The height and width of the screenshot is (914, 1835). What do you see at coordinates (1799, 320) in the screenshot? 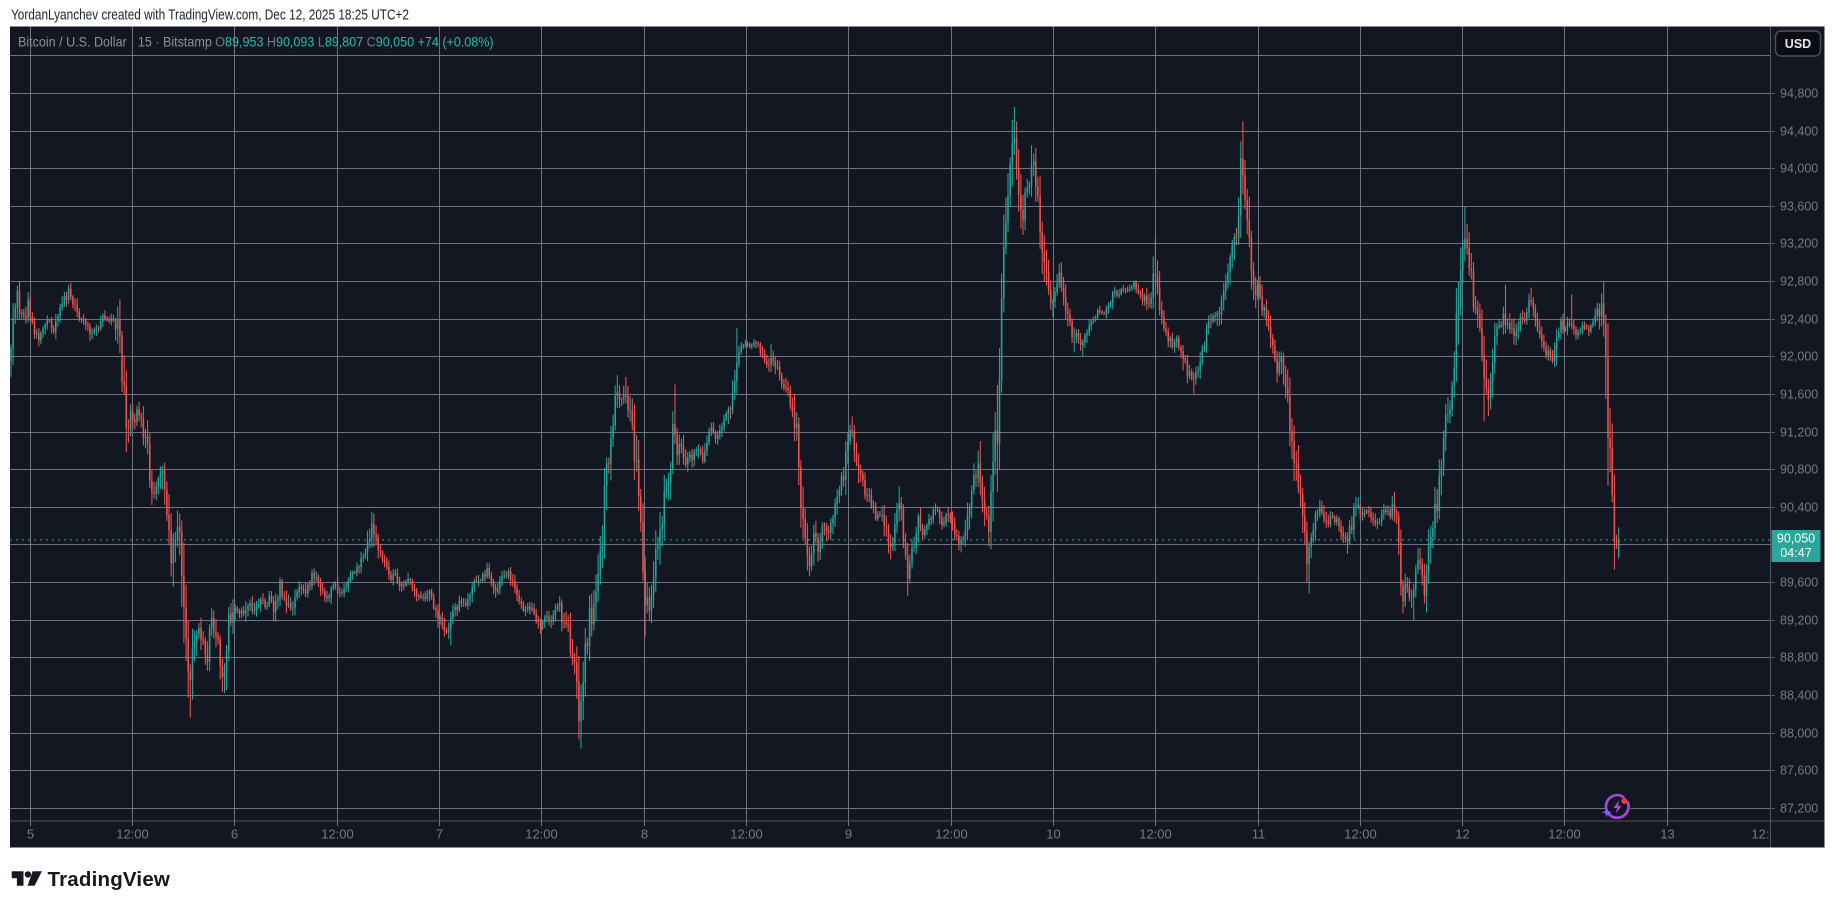
I see `svg-text: 92,400` at bounding box center [1799, 320].